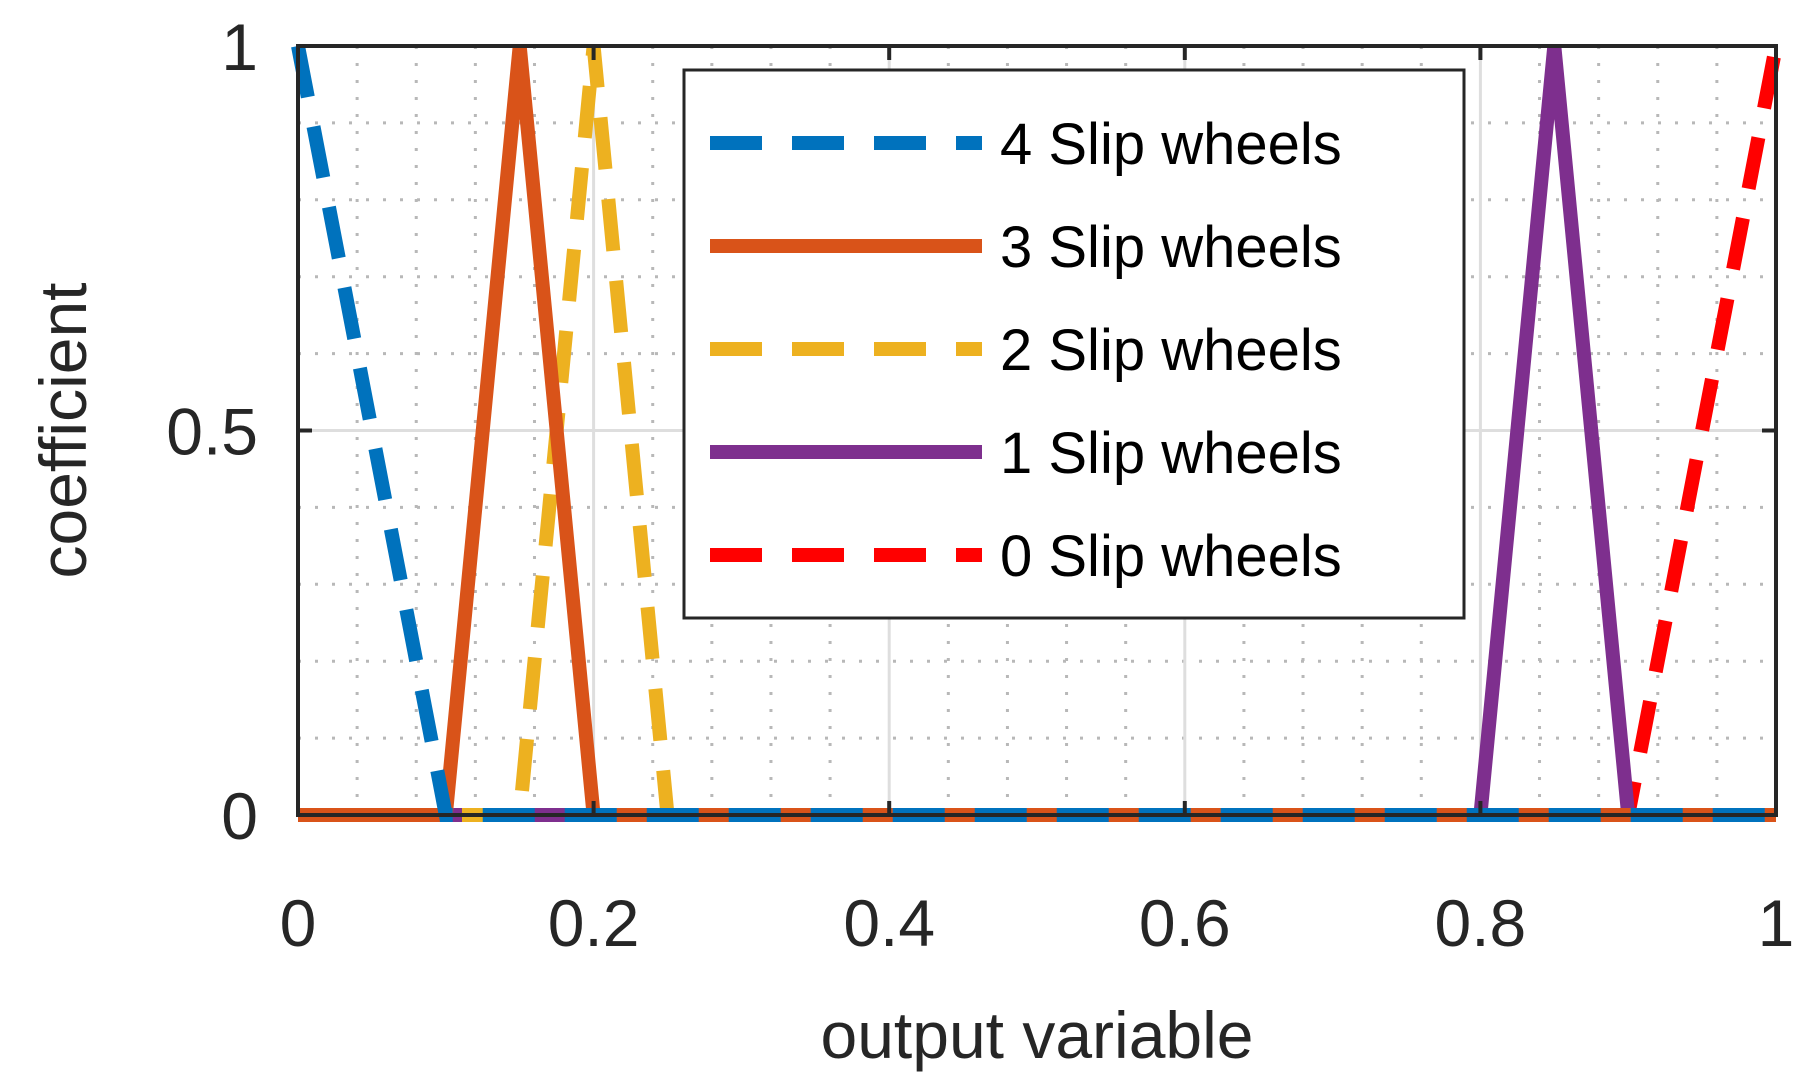  I want to click on y-axis-label: coefficient, so click(63, 431).